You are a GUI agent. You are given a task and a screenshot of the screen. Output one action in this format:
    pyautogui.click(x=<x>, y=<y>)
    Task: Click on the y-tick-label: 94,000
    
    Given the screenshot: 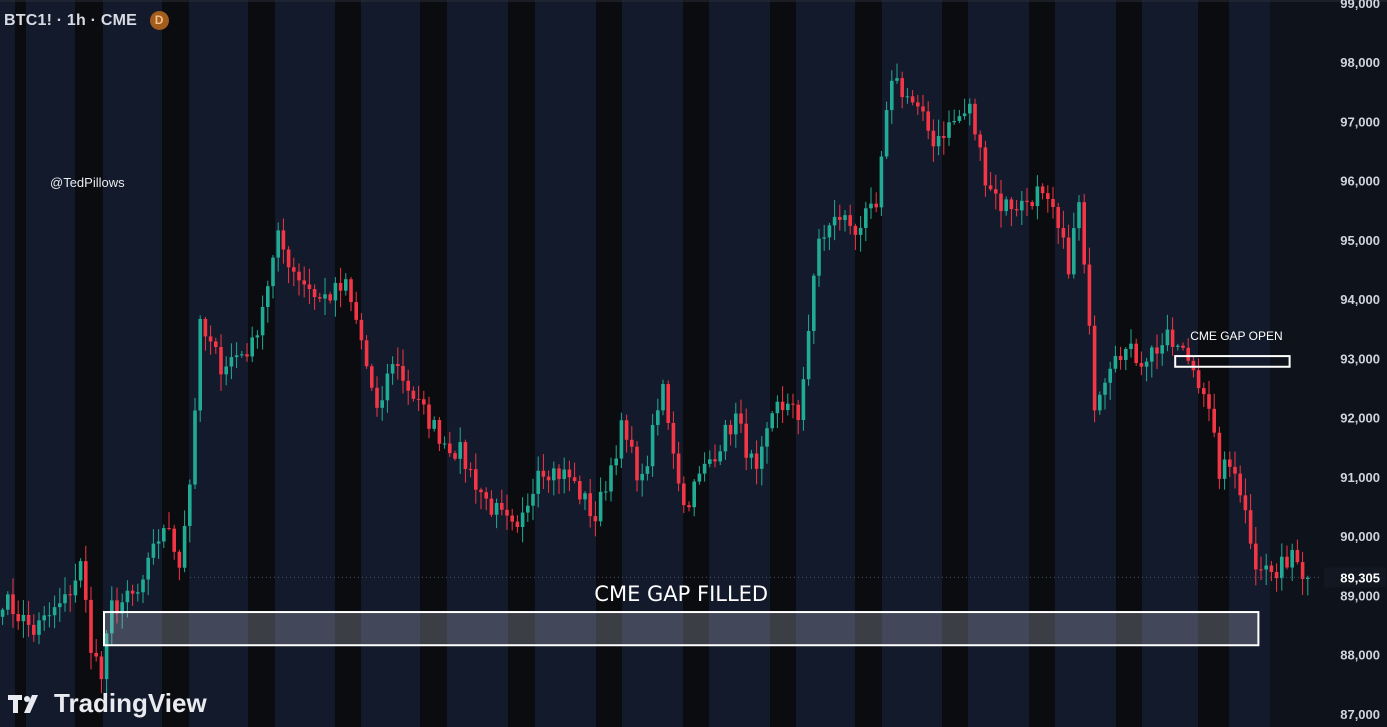 What is the action you would take?
    pyautogui.click(x=1360, y=299)
    